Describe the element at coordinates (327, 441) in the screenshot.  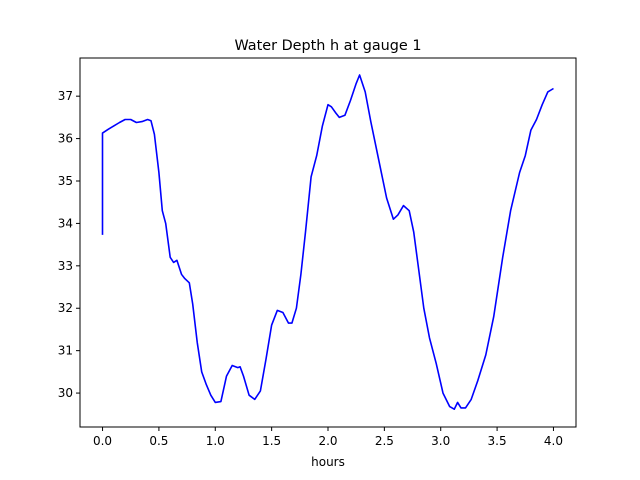
I see `x-tick-label: 2.0` at that location.